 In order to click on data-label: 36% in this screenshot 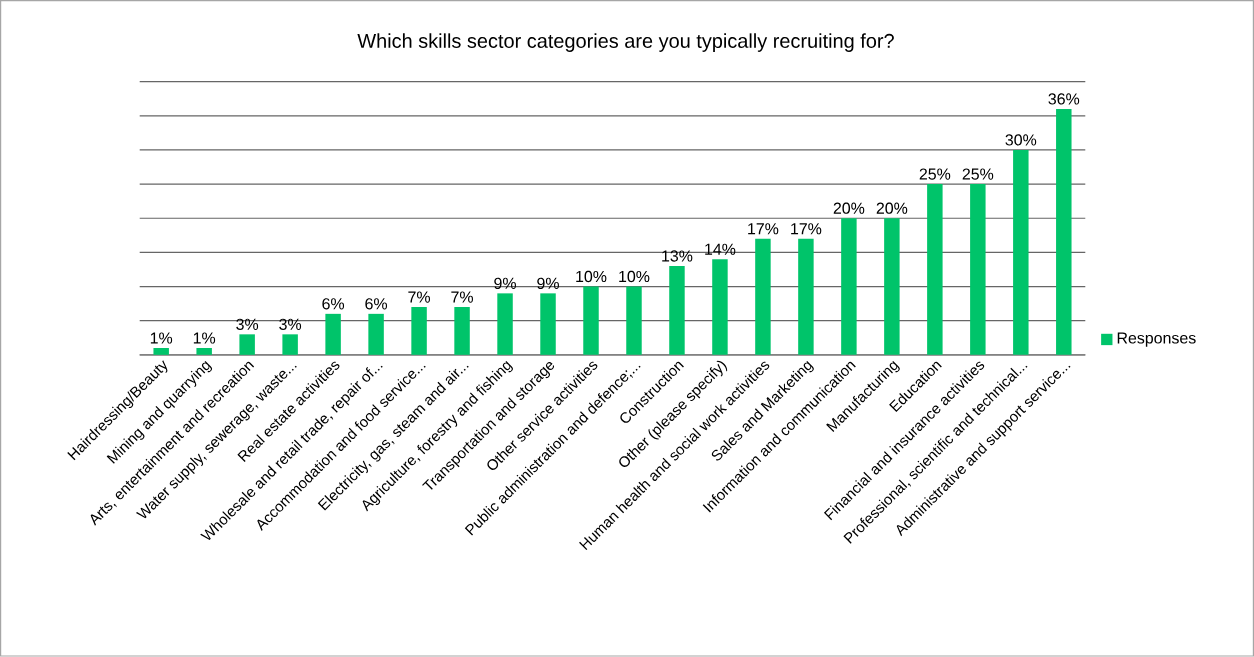, I will do `click(1064, 99)`.